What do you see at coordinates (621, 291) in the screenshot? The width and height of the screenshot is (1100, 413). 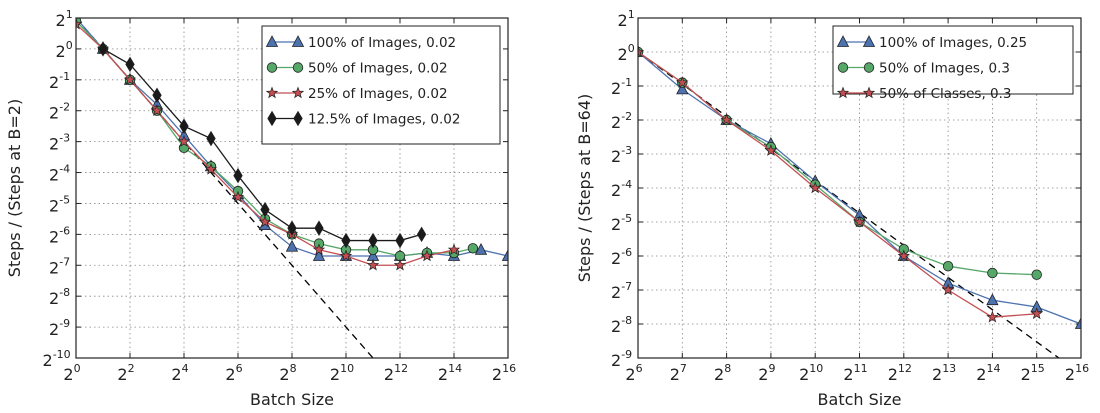 I see `y-tick-label: 2-7` at bounding box center [621, 291].